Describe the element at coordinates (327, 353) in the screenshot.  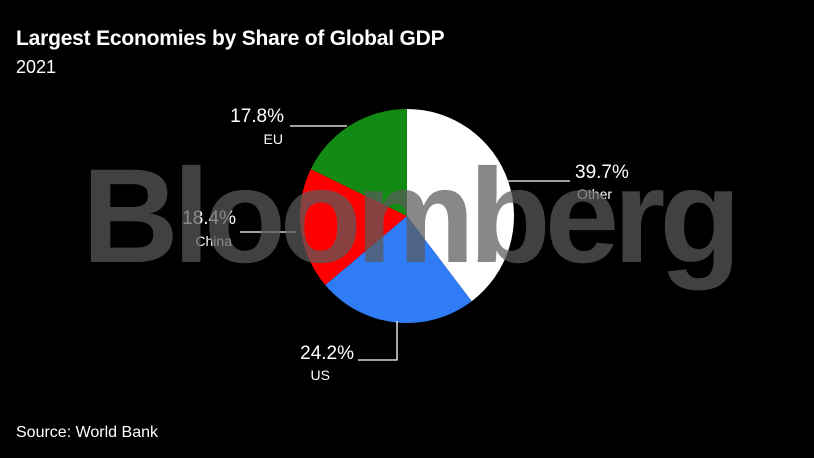
I see `value-label-us: 24.2%` at that location.